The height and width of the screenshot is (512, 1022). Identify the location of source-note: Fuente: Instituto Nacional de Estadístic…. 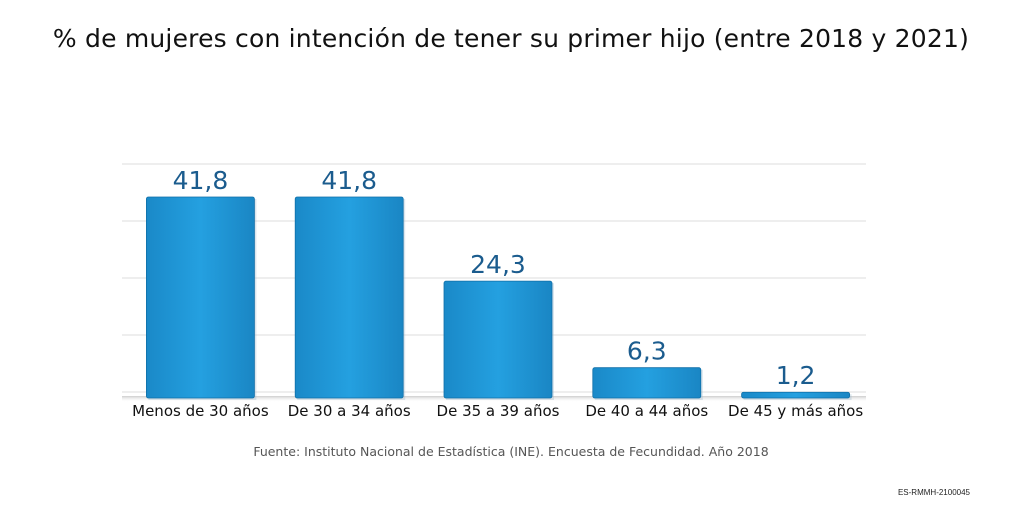
(511, 451).